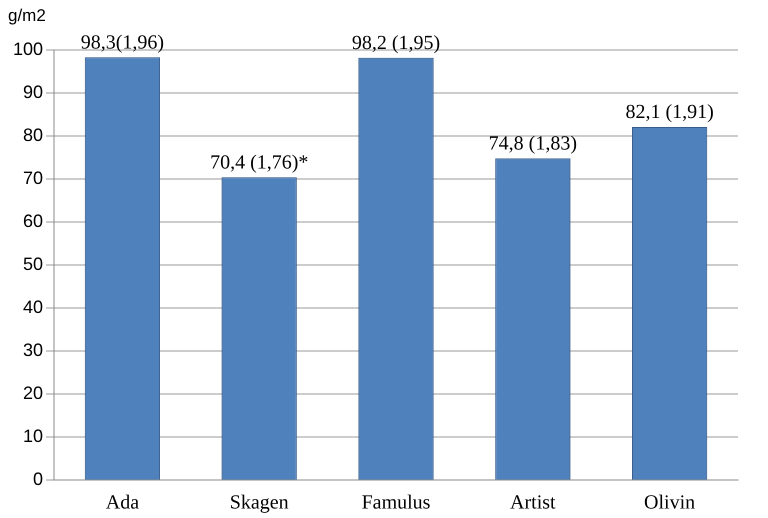  I want to click on x-tick-label: Skagen, so click(259, 502).